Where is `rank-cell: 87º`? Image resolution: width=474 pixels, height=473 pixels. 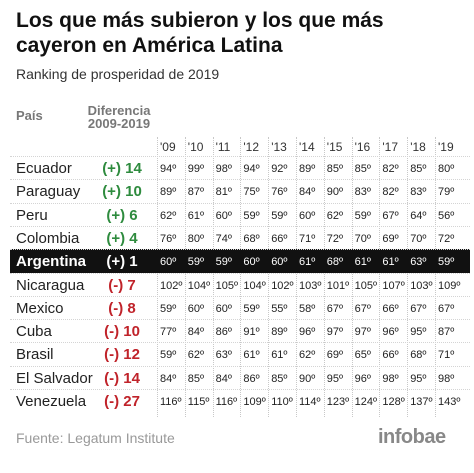 rank-cell: 87º is located at coordinates (446, 332).